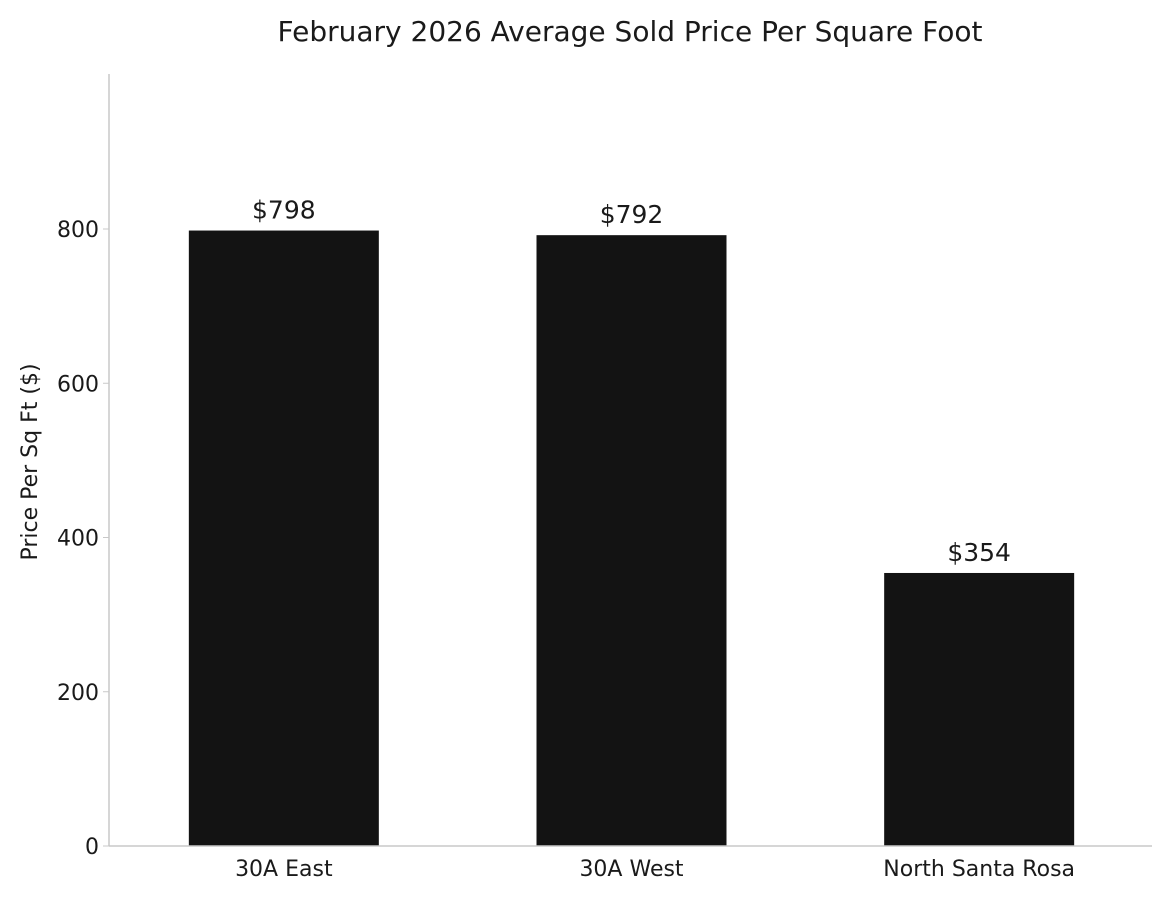  I want to click on x-ticks-group: 30A East 30A West North Santa Rosa, so click(655, 869).